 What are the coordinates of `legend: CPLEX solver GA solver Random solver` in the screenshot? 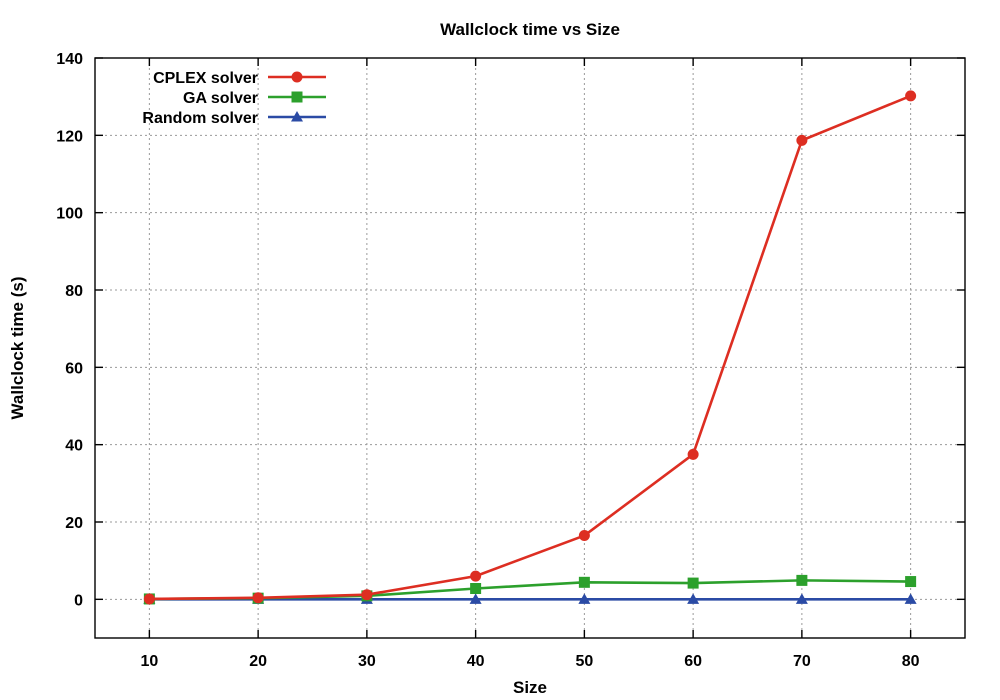 It's located at (234, 98).